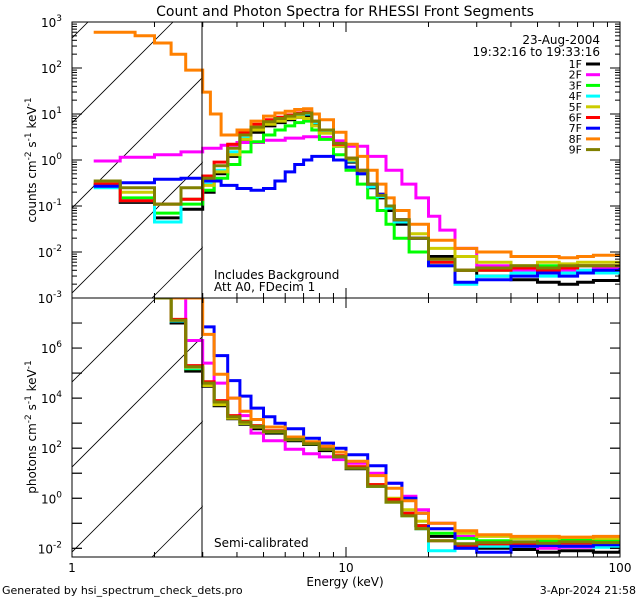  I want to click on y-tick-label: 10⁻¹, so click(50, 206).